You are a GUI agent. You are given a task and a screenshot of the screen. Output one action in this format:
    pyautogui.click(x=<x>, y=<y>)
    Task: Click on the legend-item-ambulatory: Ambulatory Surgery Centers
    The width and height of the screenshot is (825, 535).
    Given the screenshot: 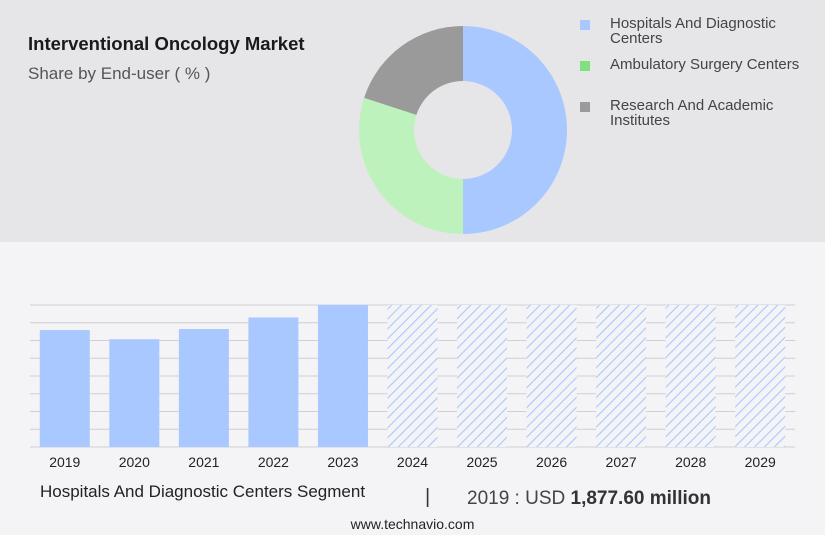 What is the action you would take?
    pyautogui.click(x=700, y=77)
    